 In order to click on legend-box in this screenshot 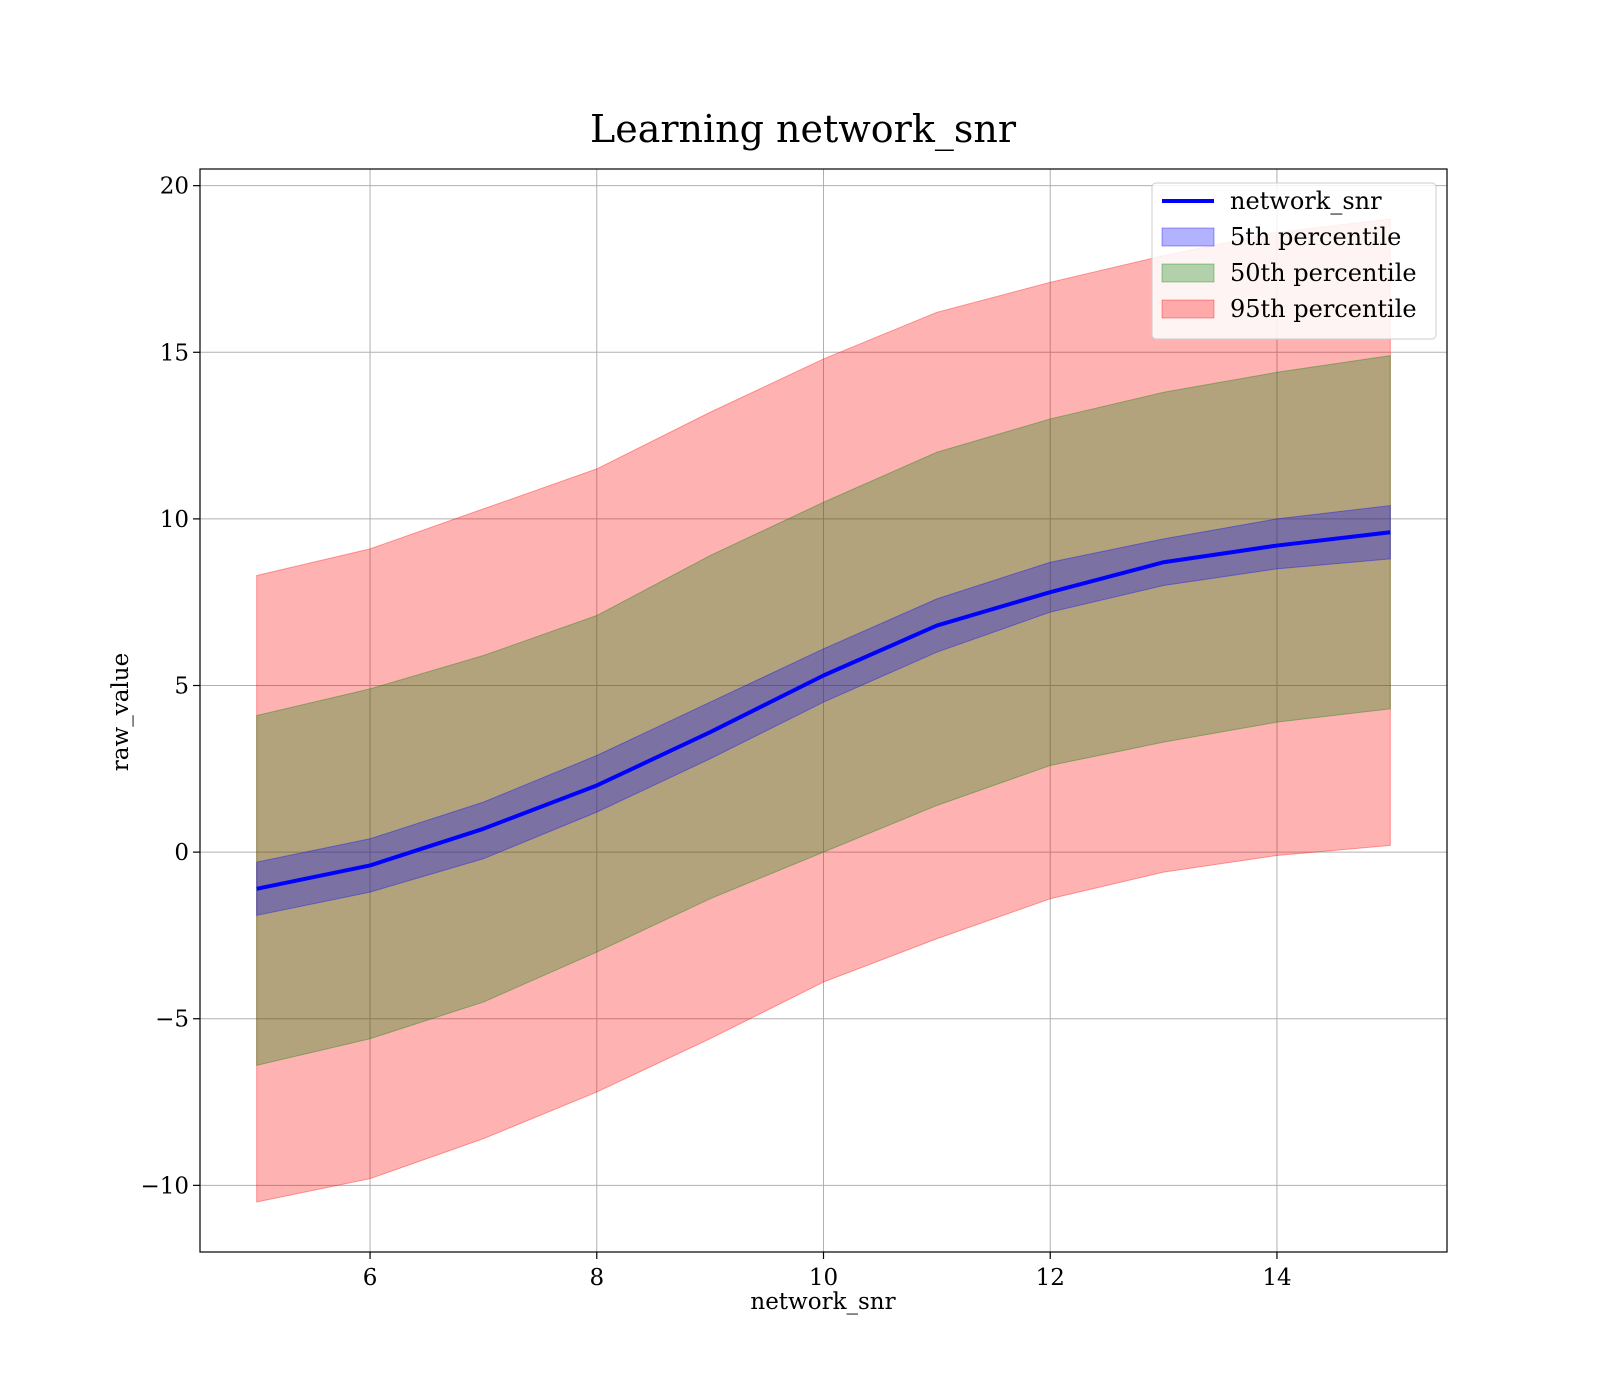, I will do `click(1294, 261)`.